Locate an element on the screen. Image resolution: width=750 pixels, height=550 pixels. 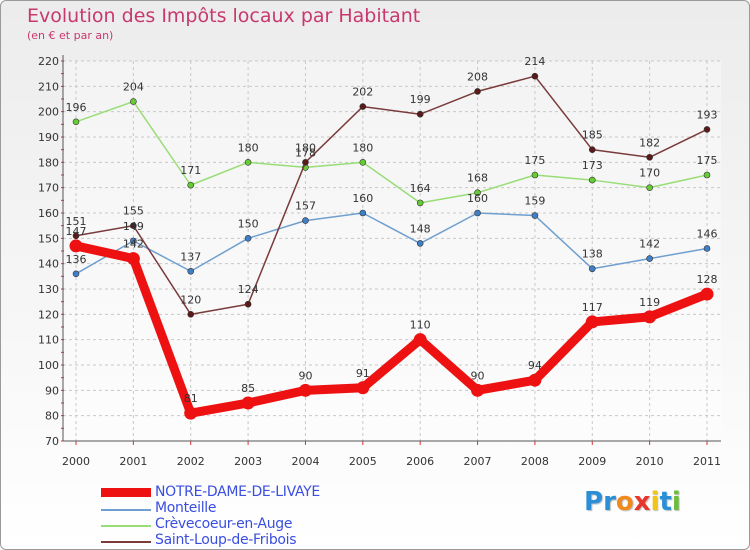
y-tick-label: 210 is located at coordinates (48, 86).